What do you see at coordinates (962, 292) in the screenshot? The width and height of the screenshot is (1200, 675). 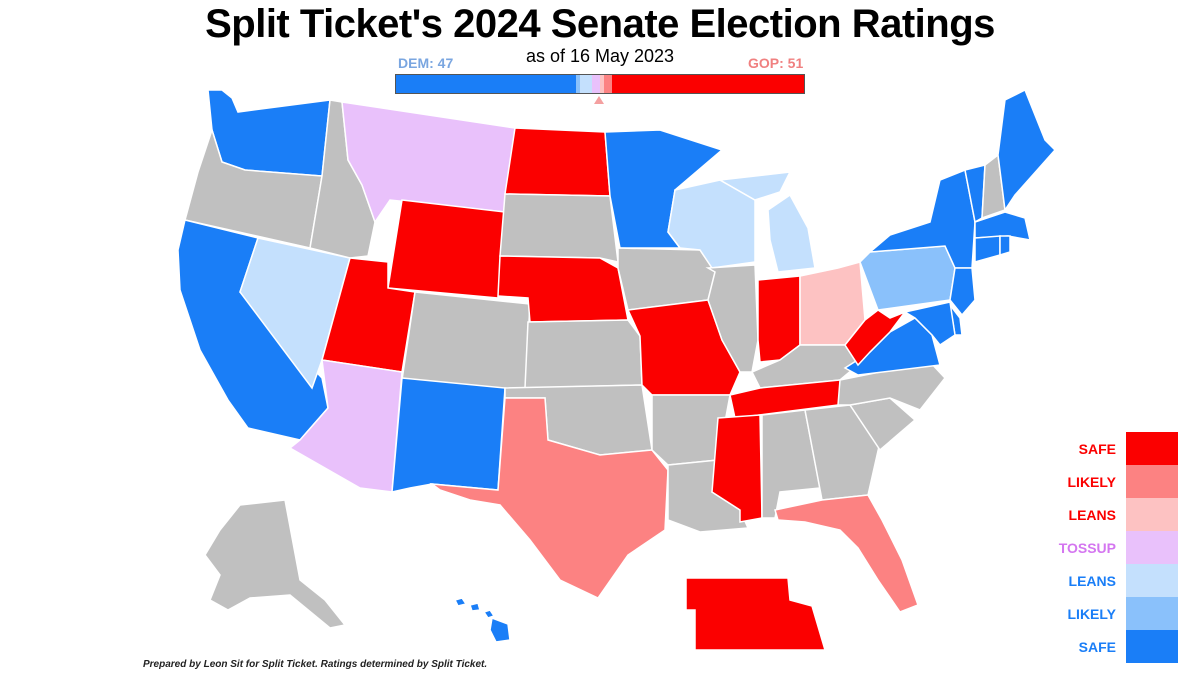 I see `state-new-jersey` at bounding box center [962, 292].